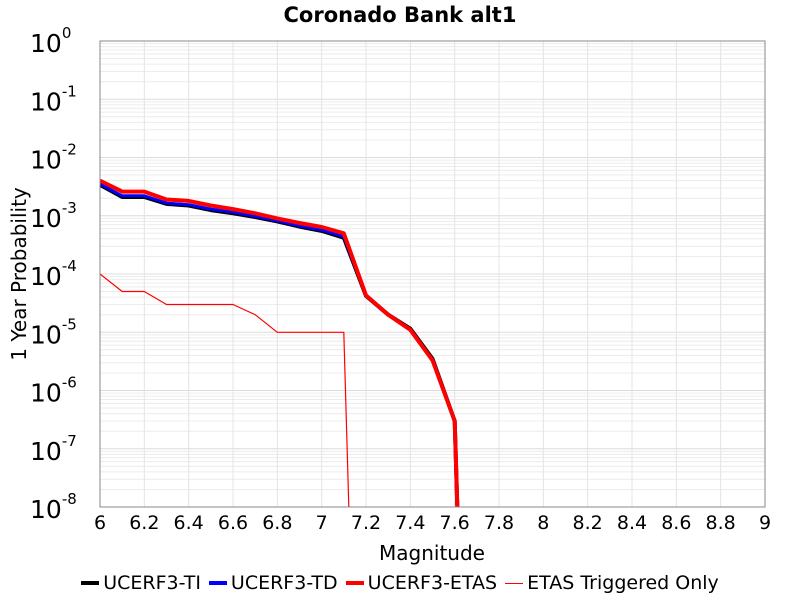 The height and width of the screenshot is (600, 800). I want to click on y-tick-label: 10⁻¹, so click(53, 99).